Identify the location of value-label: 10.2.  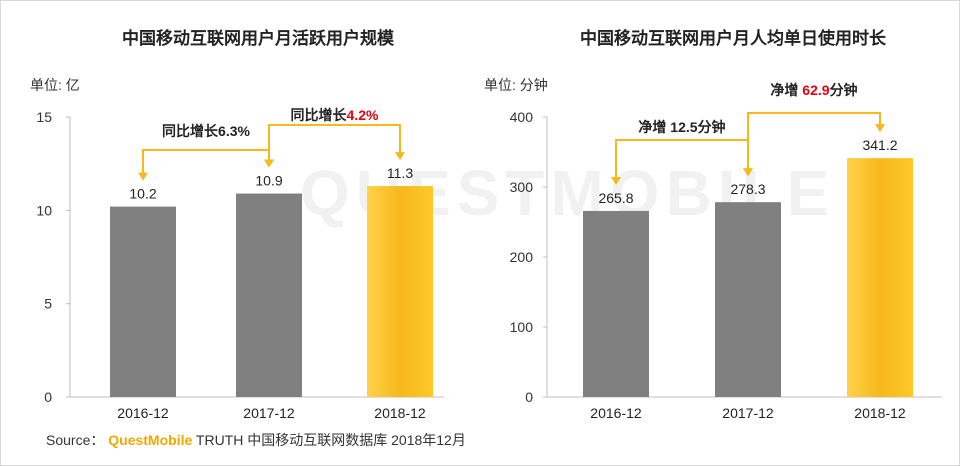
(142, 194).